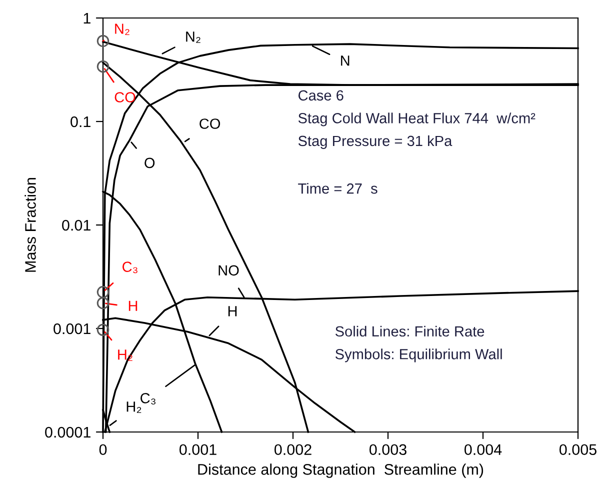 The image size is (613, 500). I want to click on x-tick-label: 0.004, so click(483, 450).